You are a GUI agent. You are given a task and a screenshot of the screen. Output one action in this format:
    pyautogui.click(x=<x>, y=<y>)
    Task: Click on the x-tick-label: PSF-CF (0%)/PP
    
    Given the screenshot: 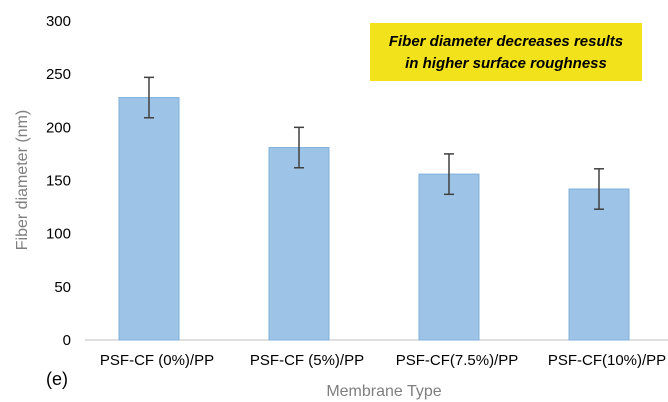 What is the action you would take?
    pyautogui.click(x=157, y=360)
    